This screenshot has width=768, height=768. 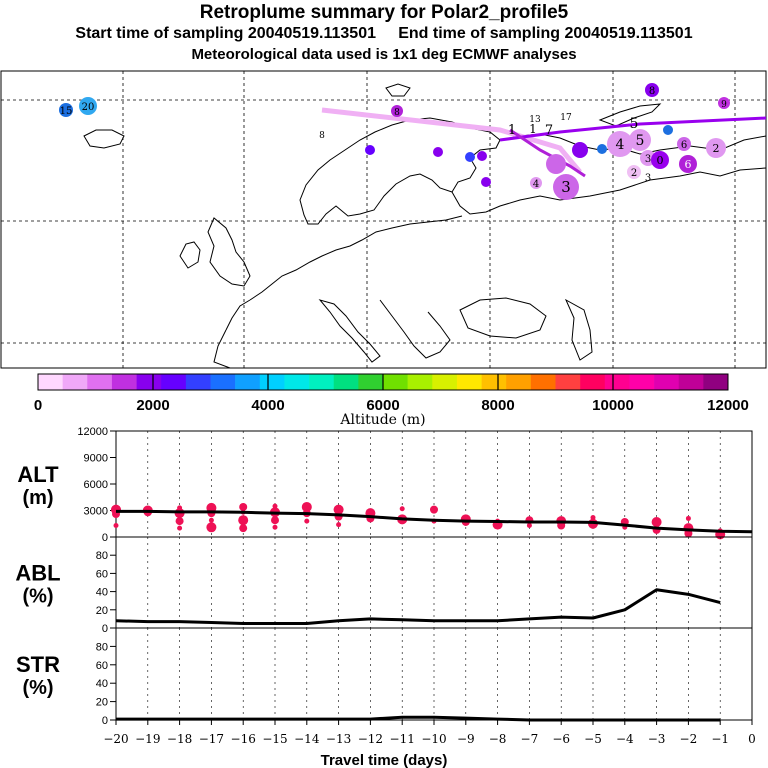 What do you see at coordinates (434, 521) in the screenshot?
I see `series-line` at bounding box center [434, 521].